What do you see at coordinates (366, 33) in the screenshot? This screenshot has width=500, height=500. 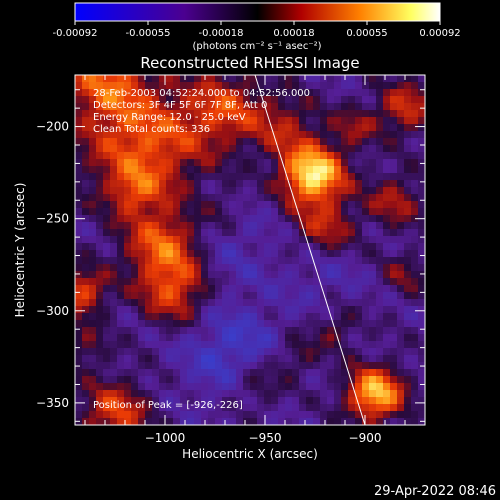 I see `colorbar-tick-label: 0.00055` at bounding box center [366, 33].